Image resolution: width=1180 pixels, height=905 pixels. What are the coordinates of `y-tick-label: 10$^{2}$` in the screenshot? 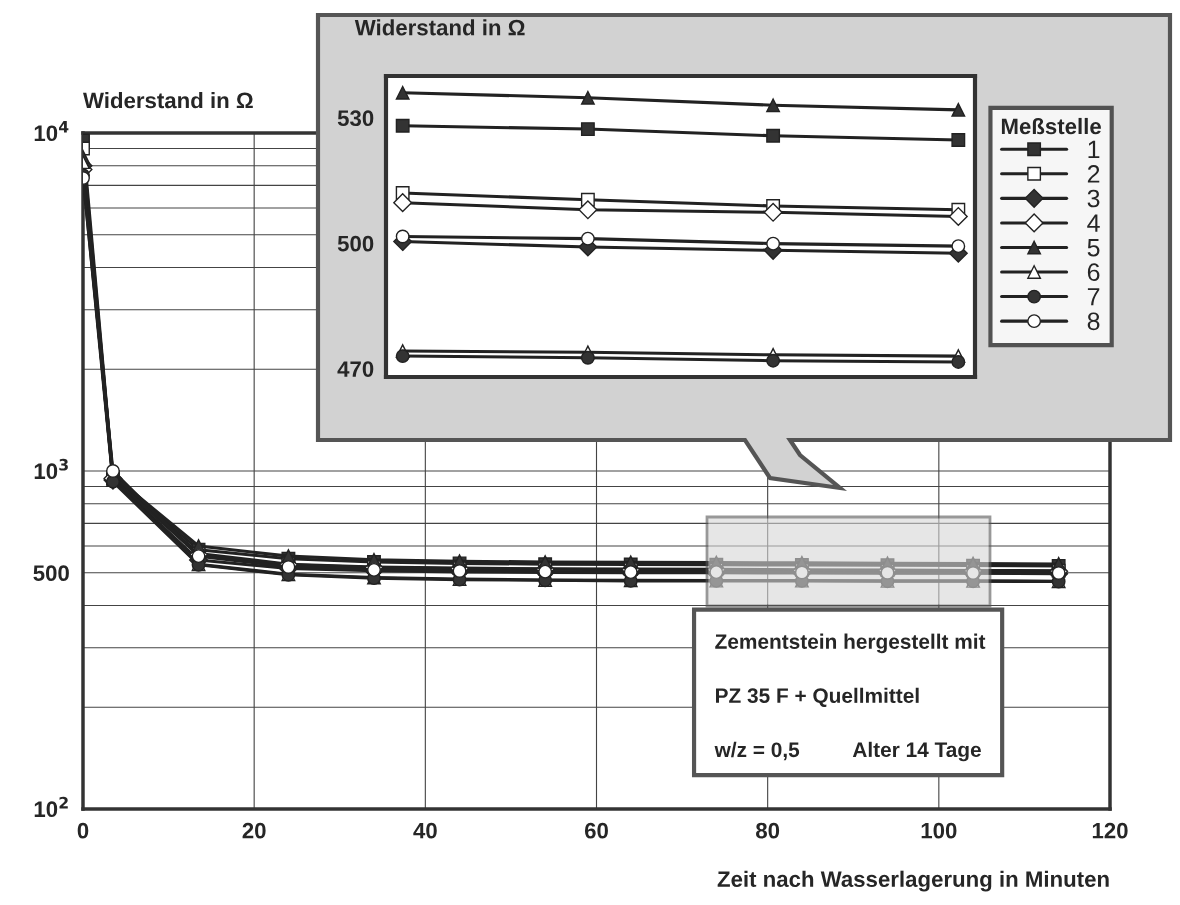 It's located at (51, 807).